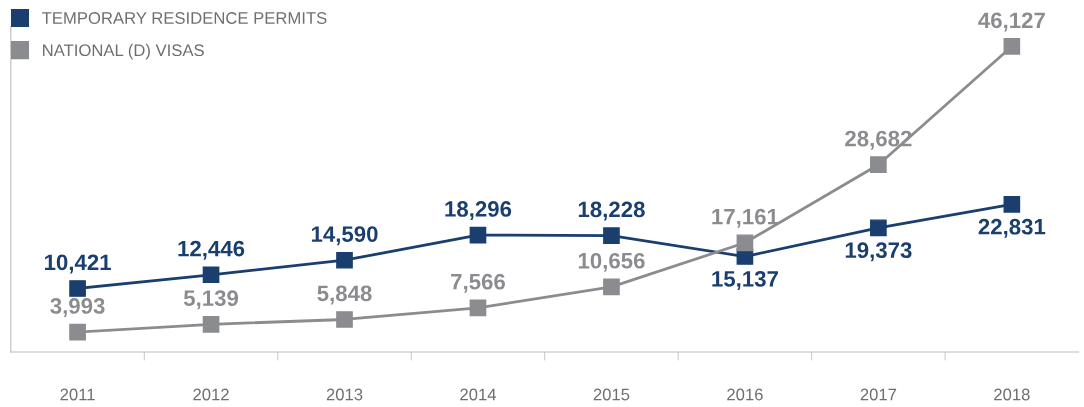 The height and width of the screenshot is (407, 1084). Describe the element at coordinates (123, 51) in the screenshot. I see `legend-label: NATIONAL (D) VISAS` at that location.